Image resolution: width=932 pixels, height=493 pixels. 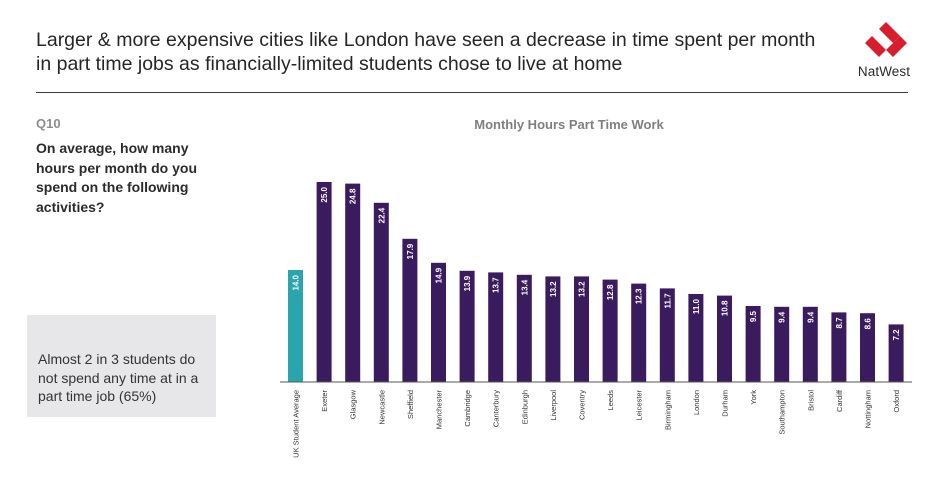 What do you see at coordinates (696, 306) in the screenshot?
I see `data-label: 11.0` at bounding box center [696, 306].